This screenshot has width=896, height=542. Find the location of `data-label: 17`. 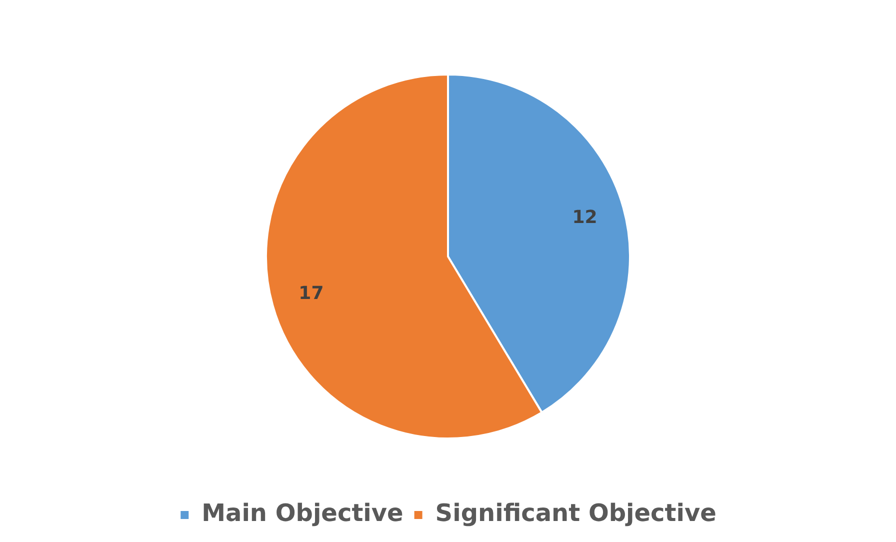

data-label: 17 is located at coordinates (311, 293).